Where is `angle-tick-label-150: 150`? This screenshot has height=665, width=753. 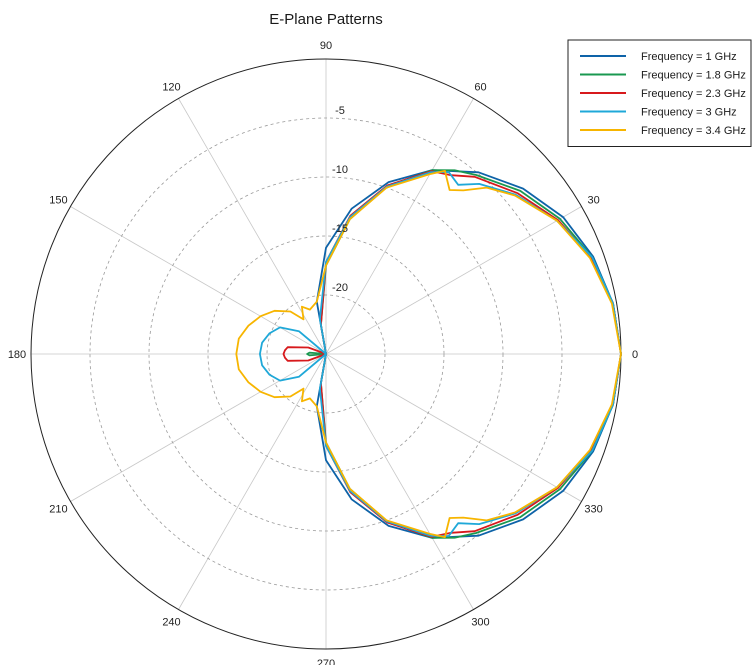 angle-tick-label-150: 150 is located at coordinates (58, 201).